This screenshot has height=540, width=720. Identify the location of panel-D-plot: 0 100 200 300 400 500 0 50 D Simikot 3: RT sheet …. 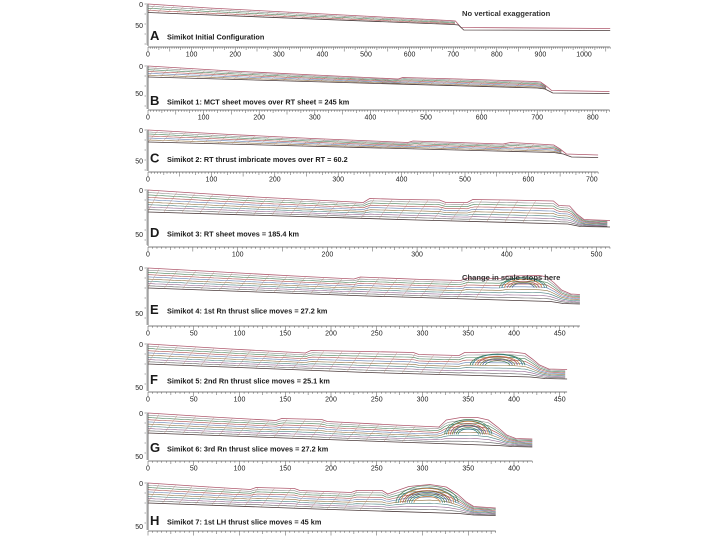
(373, 223).